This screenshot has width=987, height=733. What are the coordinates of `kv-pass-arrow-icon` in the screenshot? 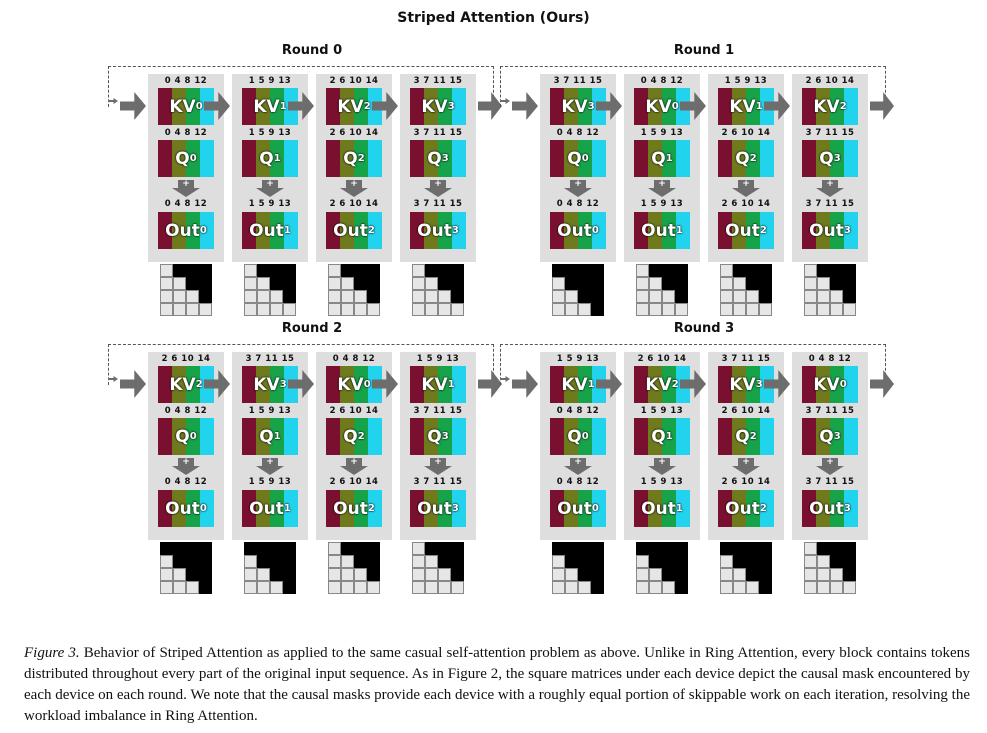 It's located at (217, 106).